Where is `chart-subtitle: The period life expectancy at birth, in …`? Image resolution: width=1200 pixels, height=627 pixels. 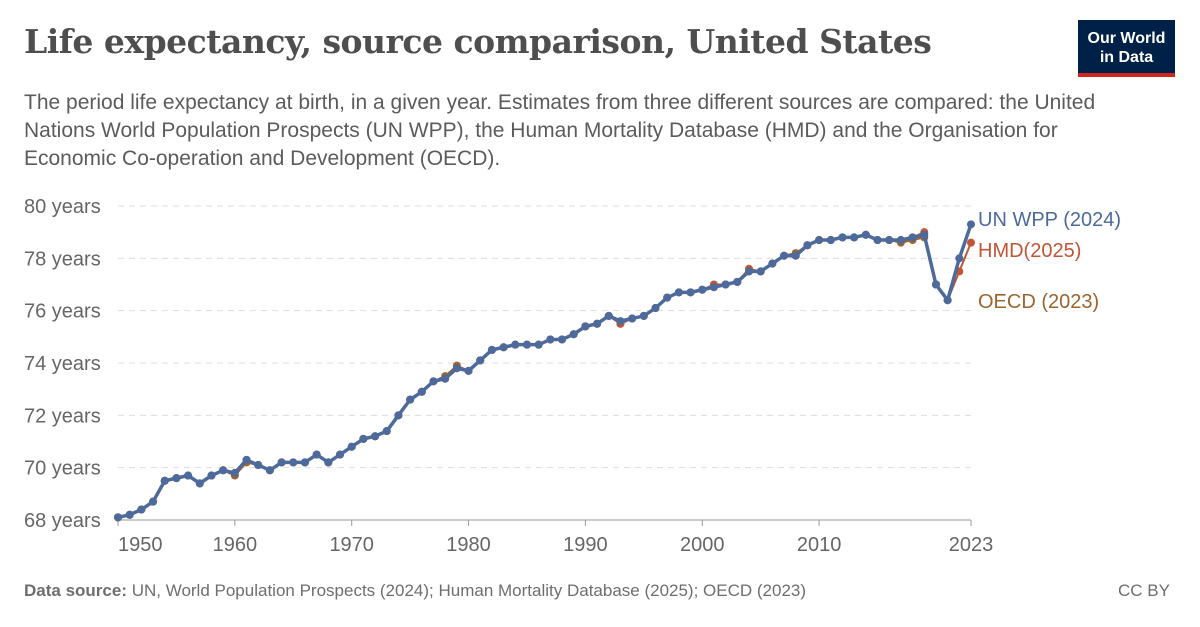
chart-subtitle: The period life expectancy at birth, in … is located at coordinates (560, 130).